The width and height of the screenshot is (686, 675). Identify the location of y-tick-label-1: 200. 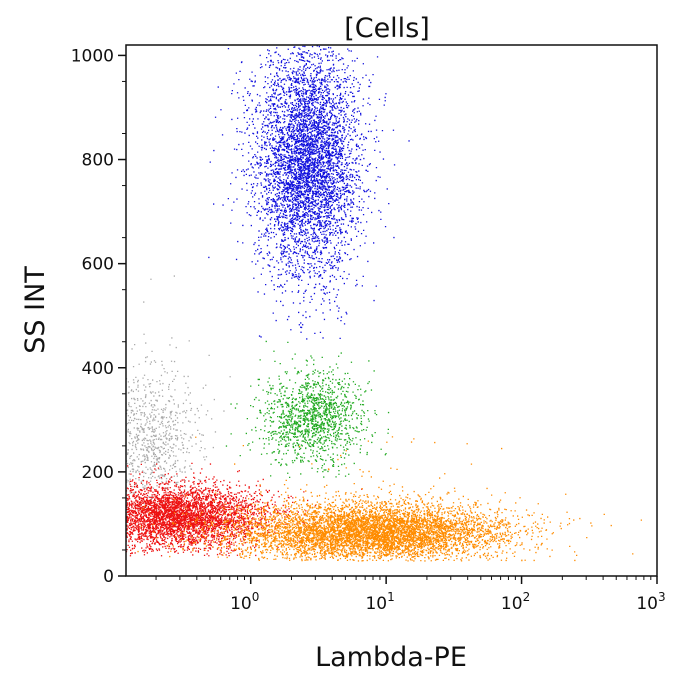
(98, 473).